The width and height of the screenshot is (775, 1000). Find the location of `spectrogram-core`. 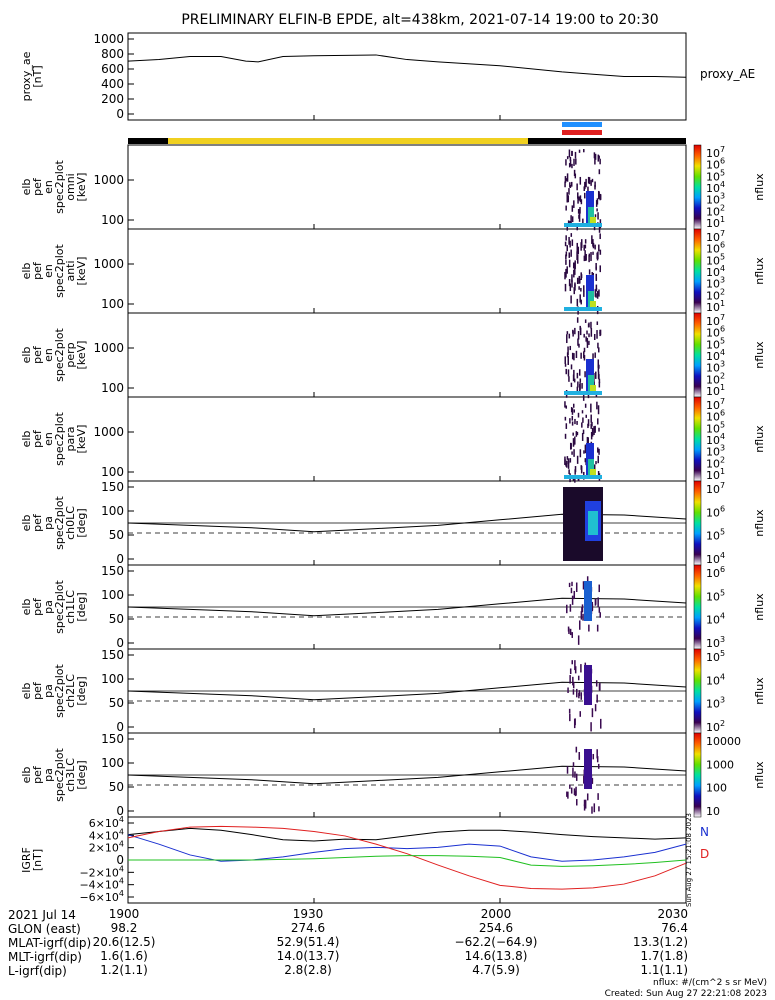

spectrogram-core is located at coordinates (591, 215).